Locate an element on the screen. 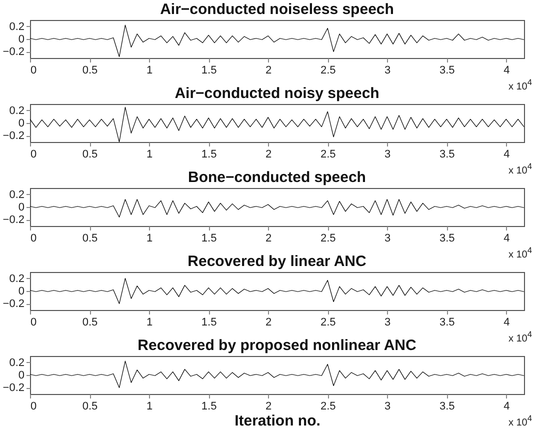 Image resolution: width=535 pixels, height=439 pixels. chart-title: Bone−conducted speech is located at coordinates (277, 177).